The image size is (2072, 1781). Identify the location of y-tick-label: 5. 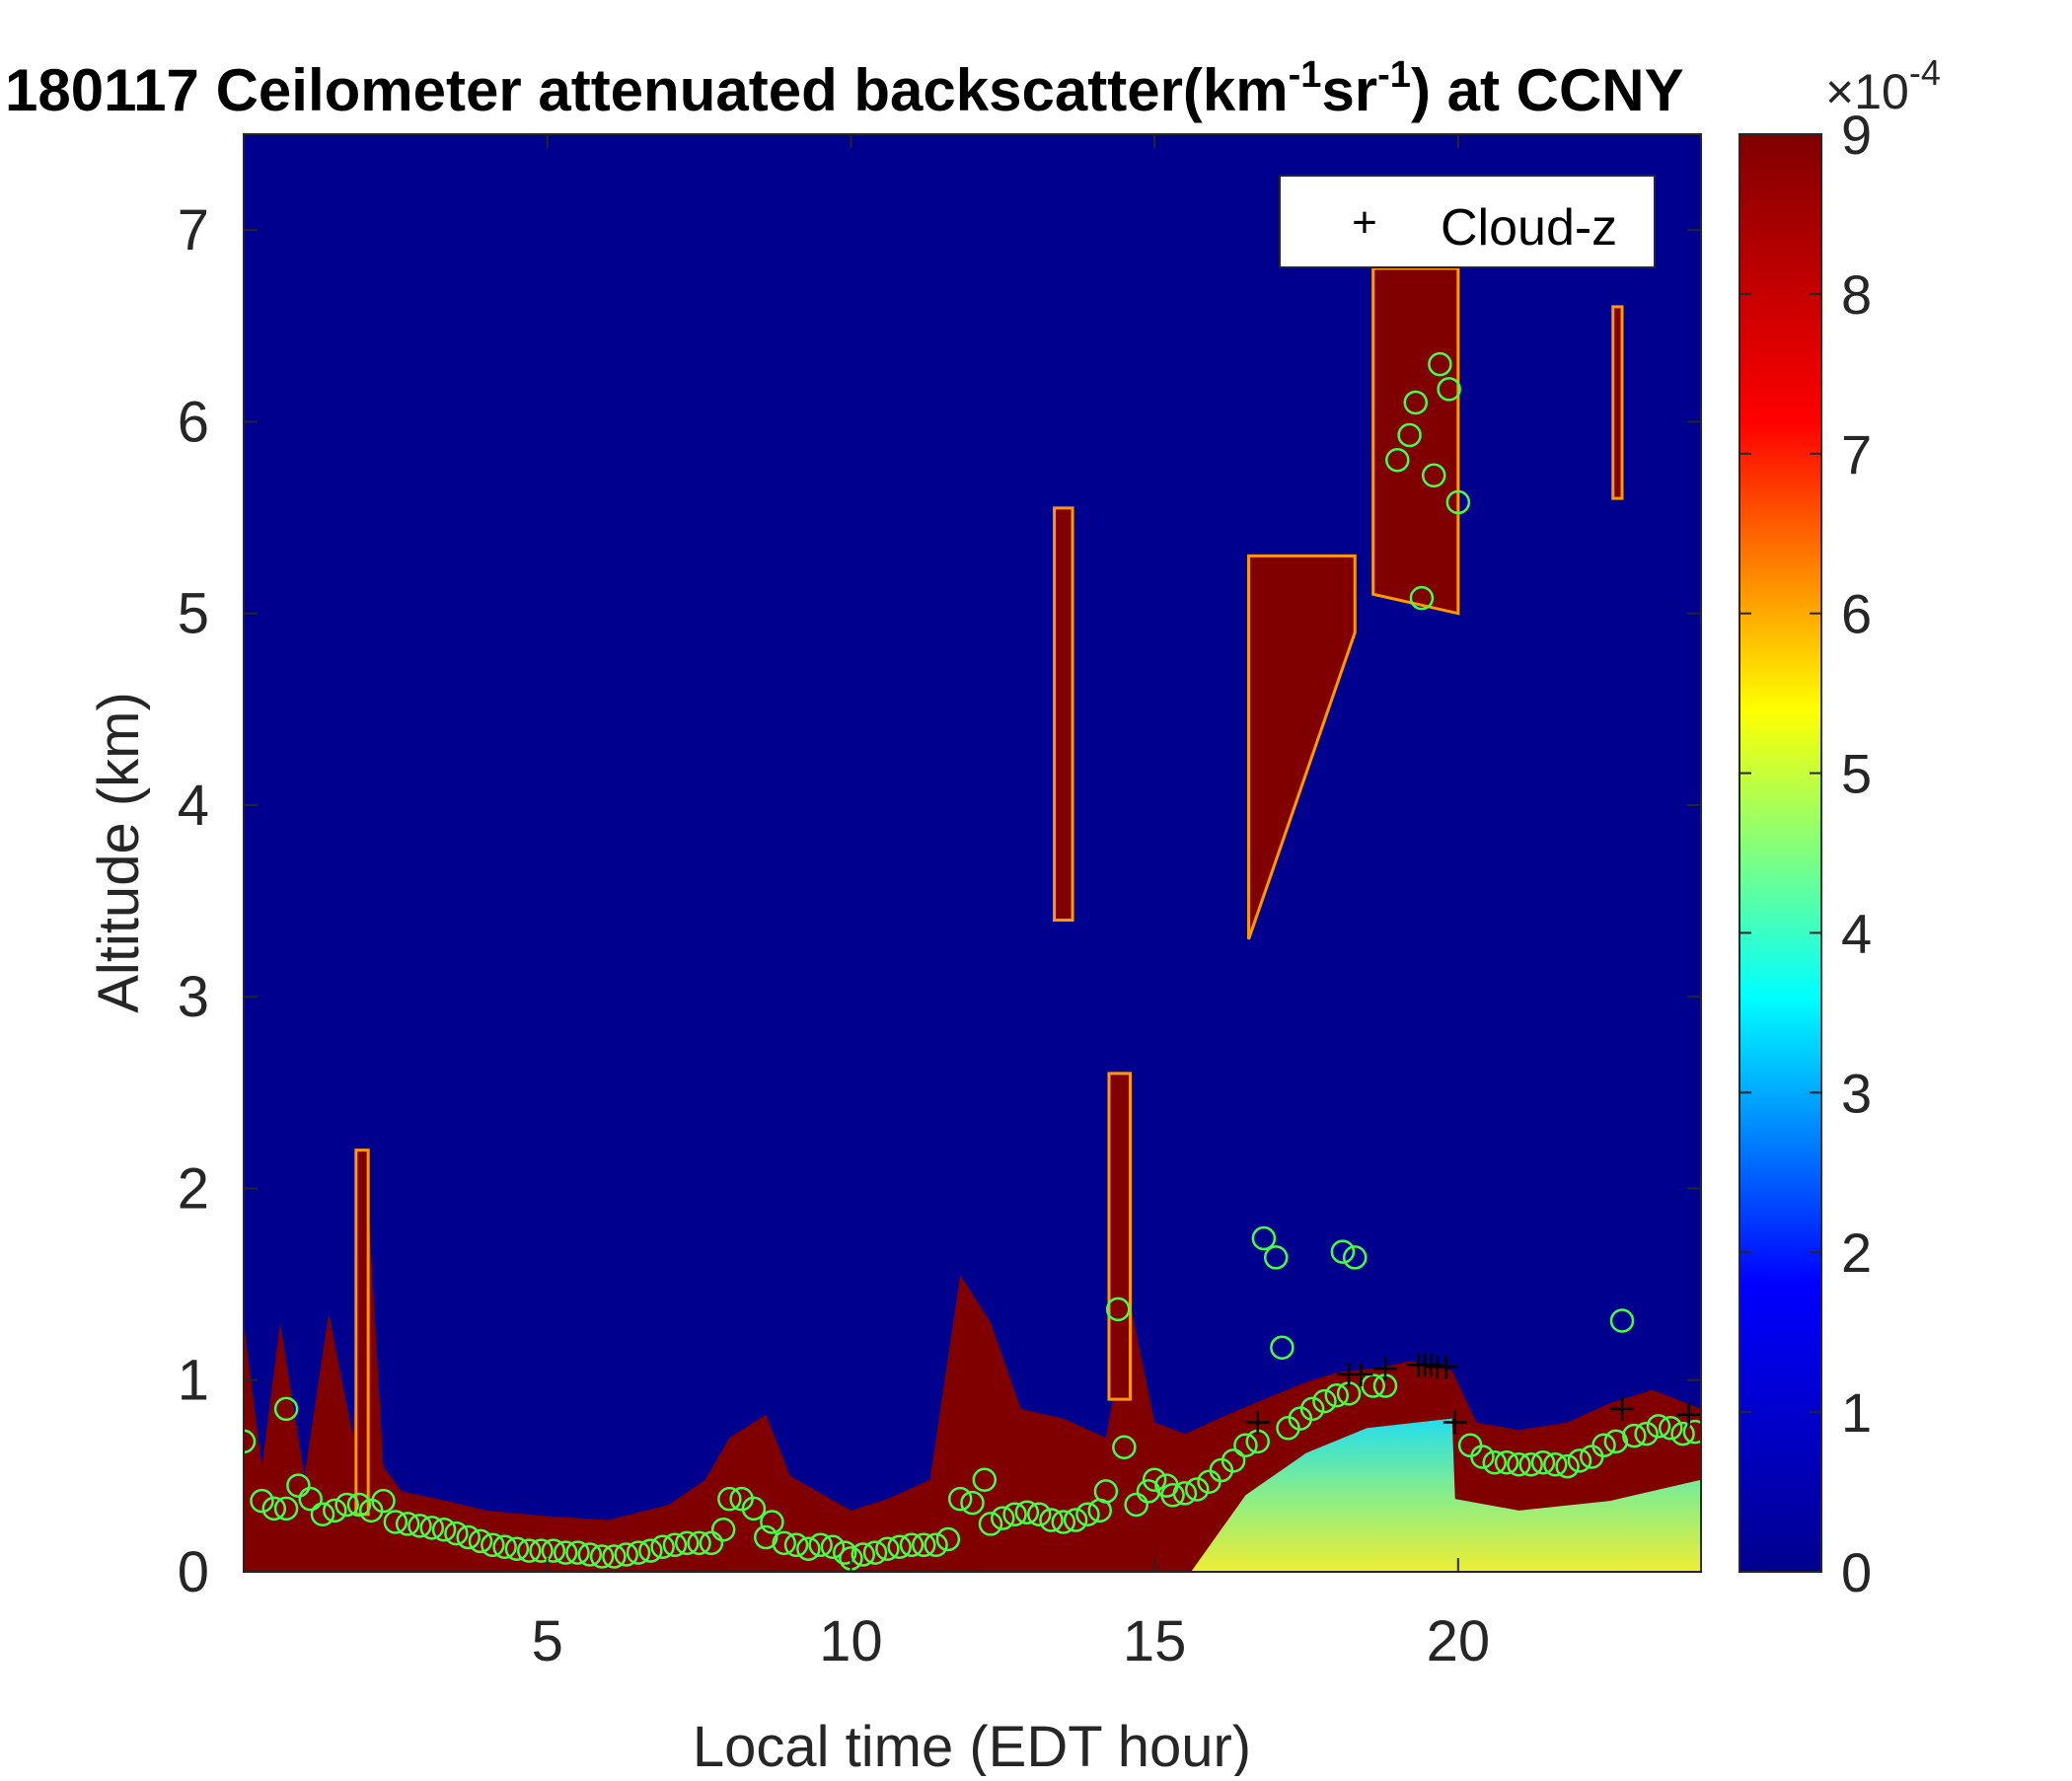
(193, 614).